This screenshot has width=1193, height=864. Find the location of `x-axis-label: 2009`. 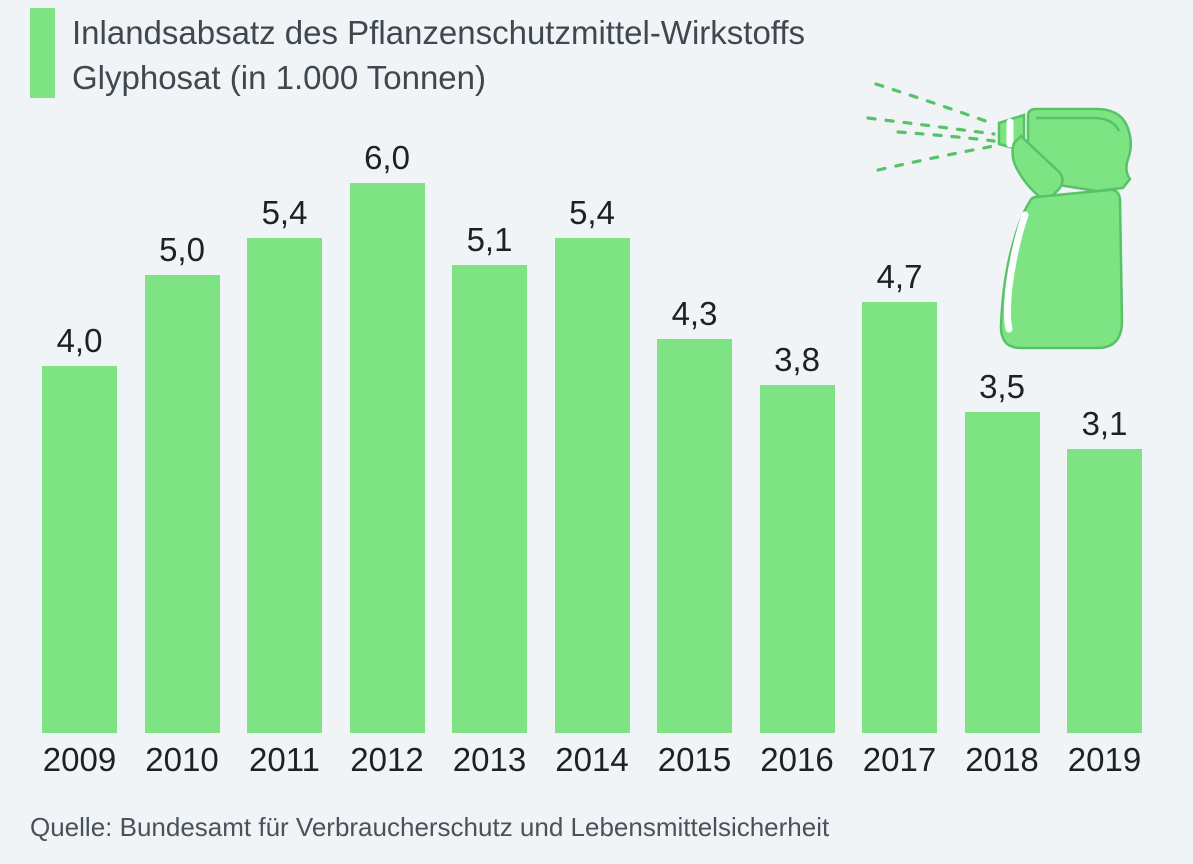

x-axis-label: 2009 is located at coordinates (79, 759).